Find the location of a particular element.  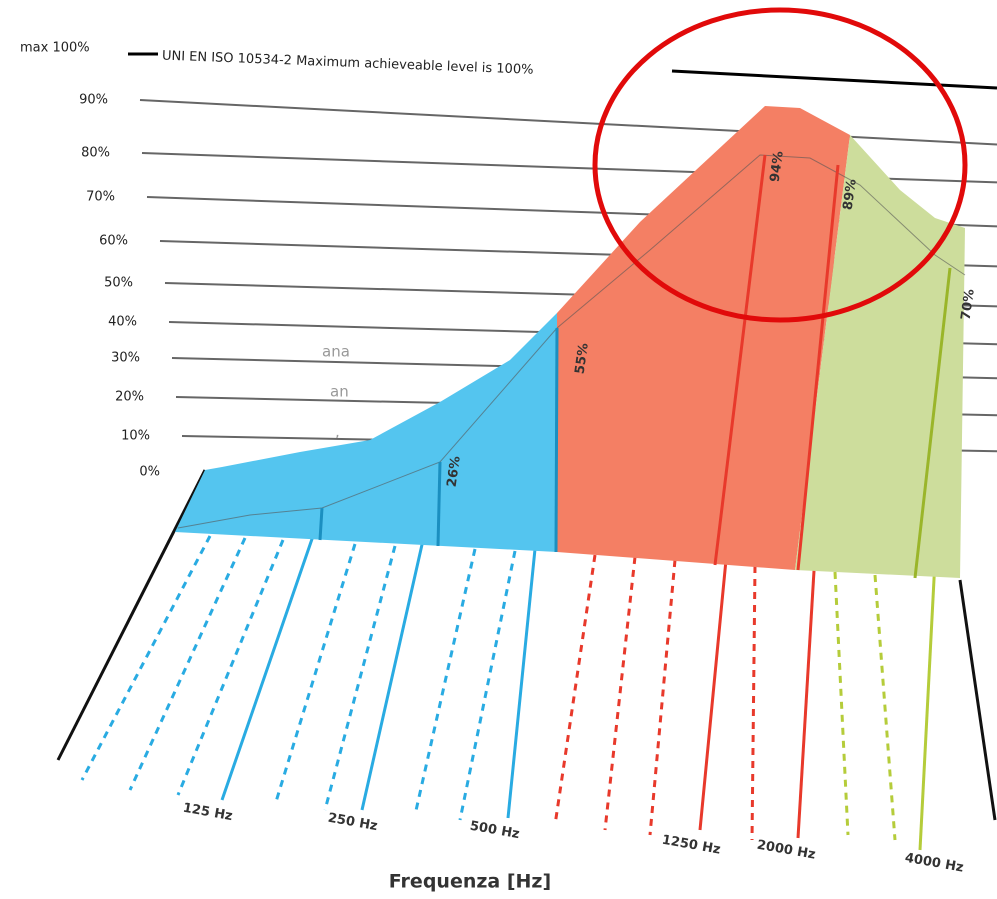

band-label: 70% is located at coordinates (968, 304).